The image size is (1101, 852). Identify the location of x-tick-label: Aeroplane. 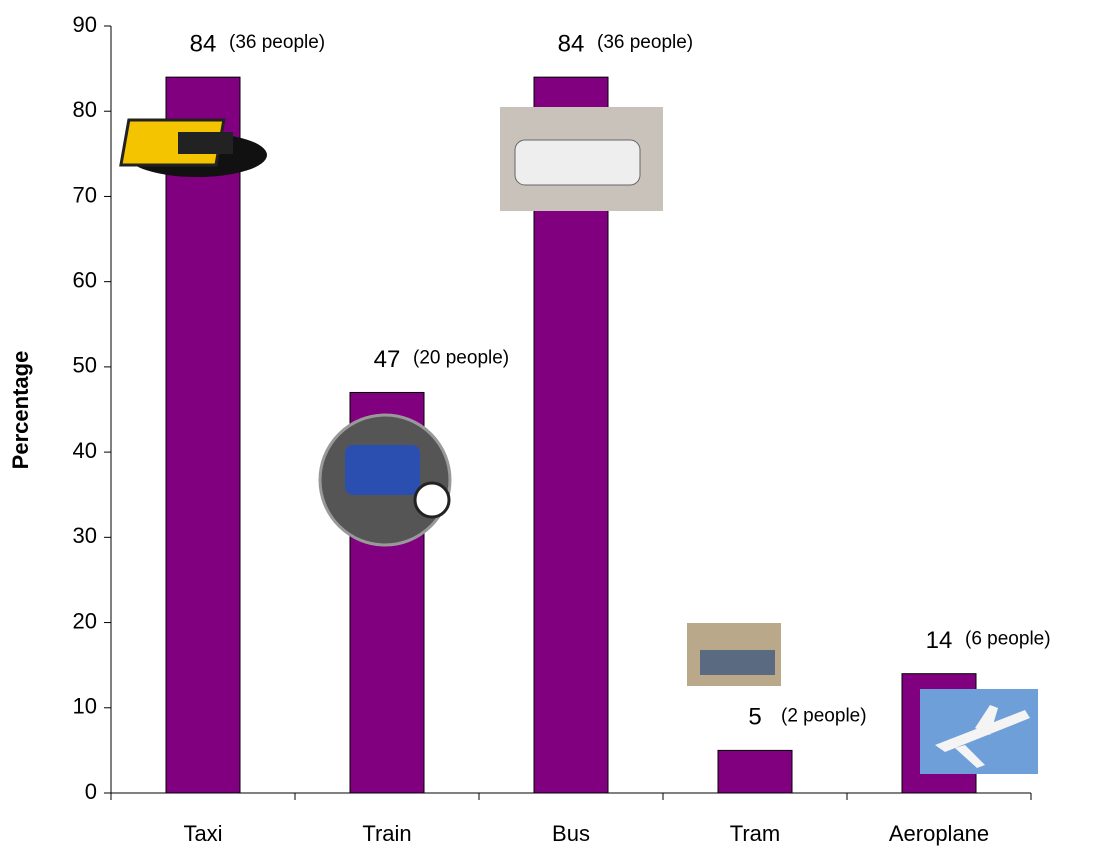
(939, 833).